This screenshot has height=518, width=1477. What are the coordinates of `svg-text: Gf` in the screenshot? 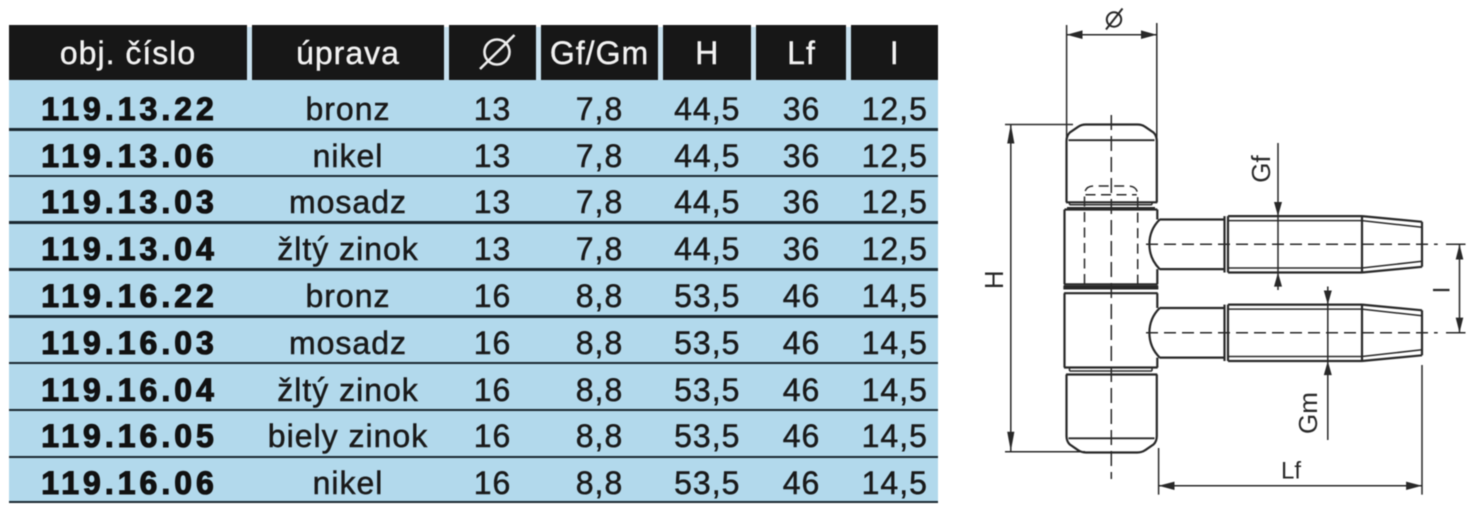 It's located at (1261, 169).